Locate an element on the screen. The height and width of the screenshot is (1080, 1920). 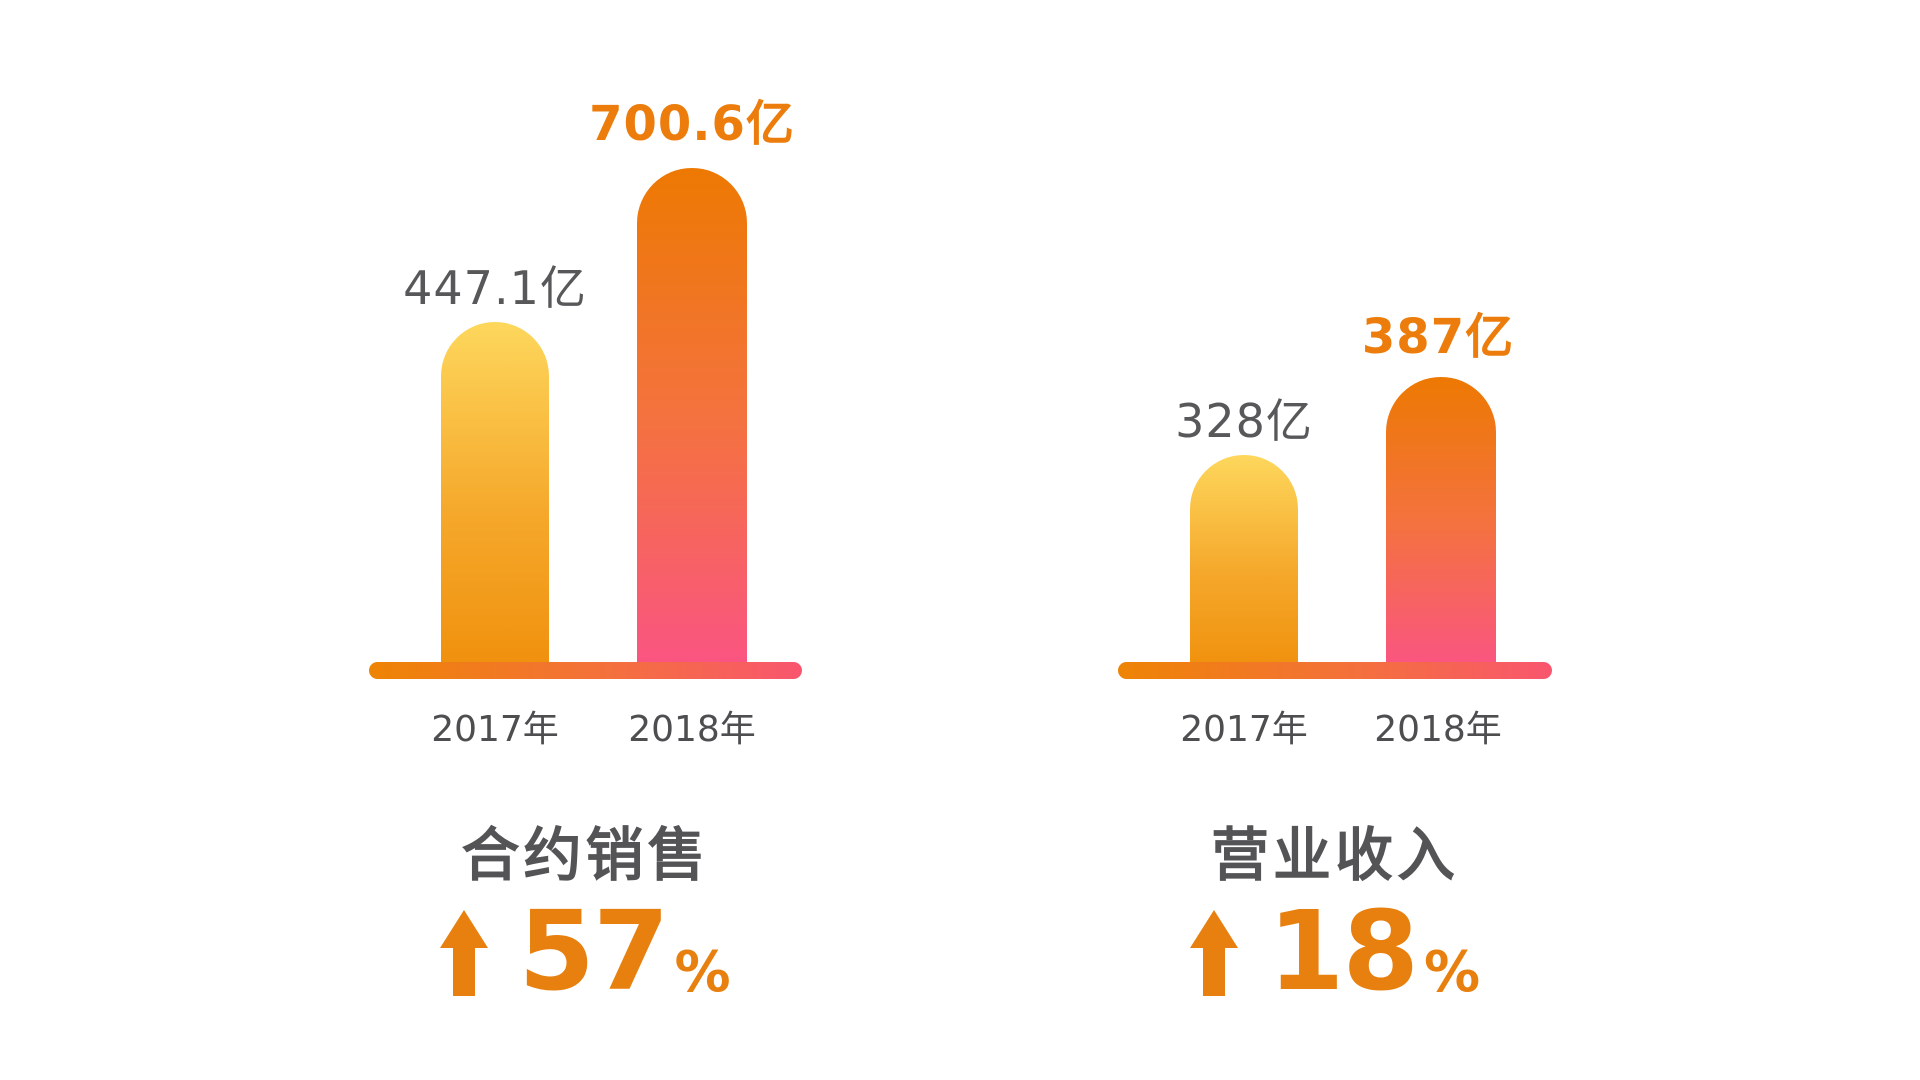
value-label-2017: 447.1亿 is located at coordinates (495, 288).